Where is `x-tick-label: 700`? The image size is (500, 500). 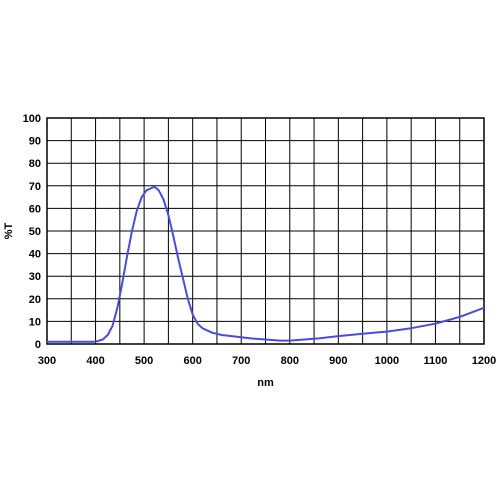 x-tick-label: 700 is located at coordinates (241, 361).